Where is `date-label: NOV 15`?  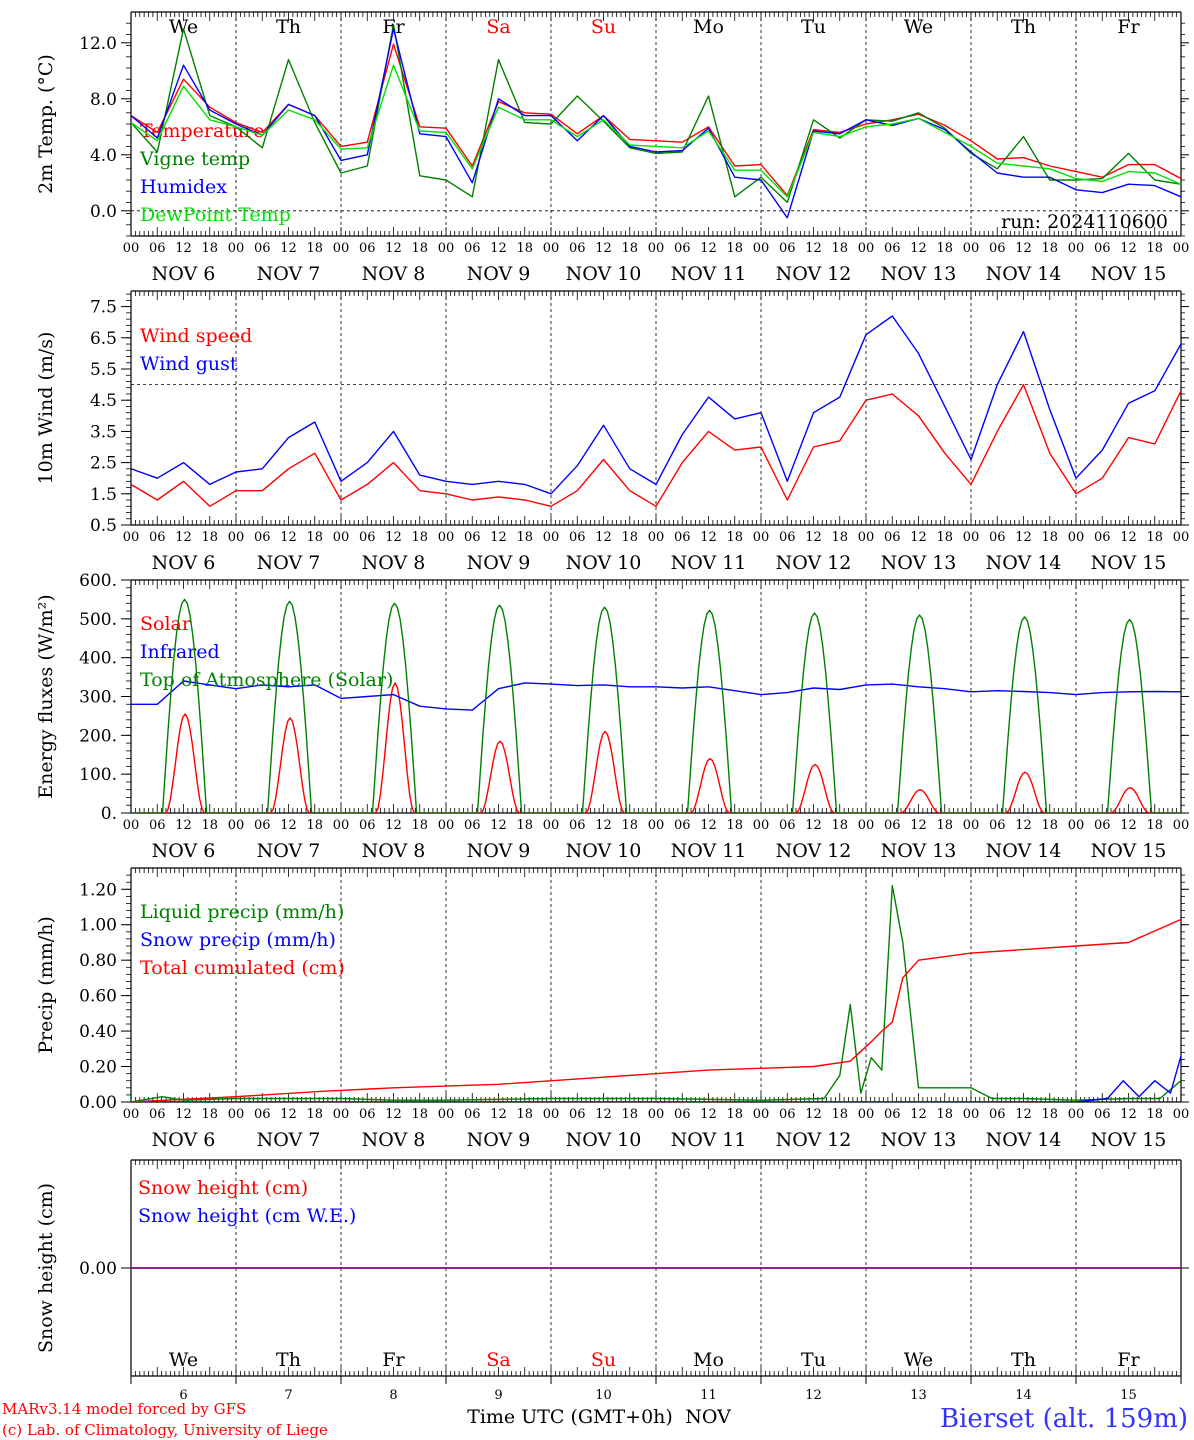
date-label: NOV 15 is located at coordinates (1129, 851).